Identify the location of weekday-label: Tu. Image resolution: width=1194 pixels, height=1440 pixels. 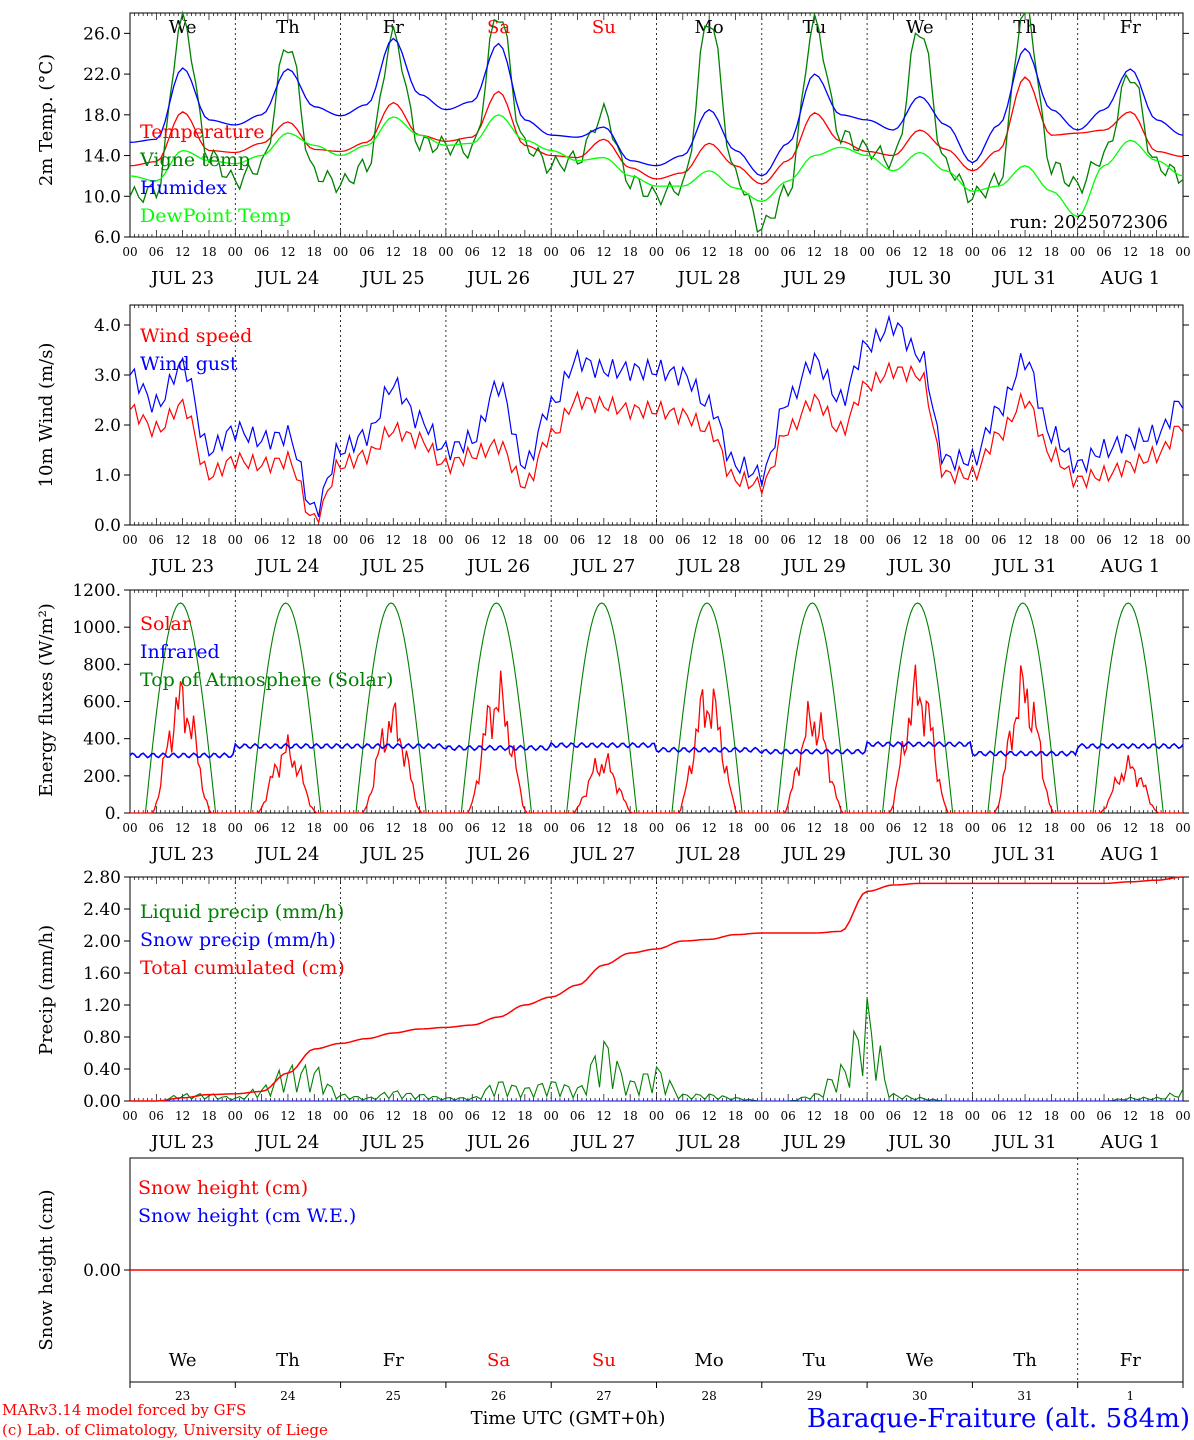
(815, 1360).